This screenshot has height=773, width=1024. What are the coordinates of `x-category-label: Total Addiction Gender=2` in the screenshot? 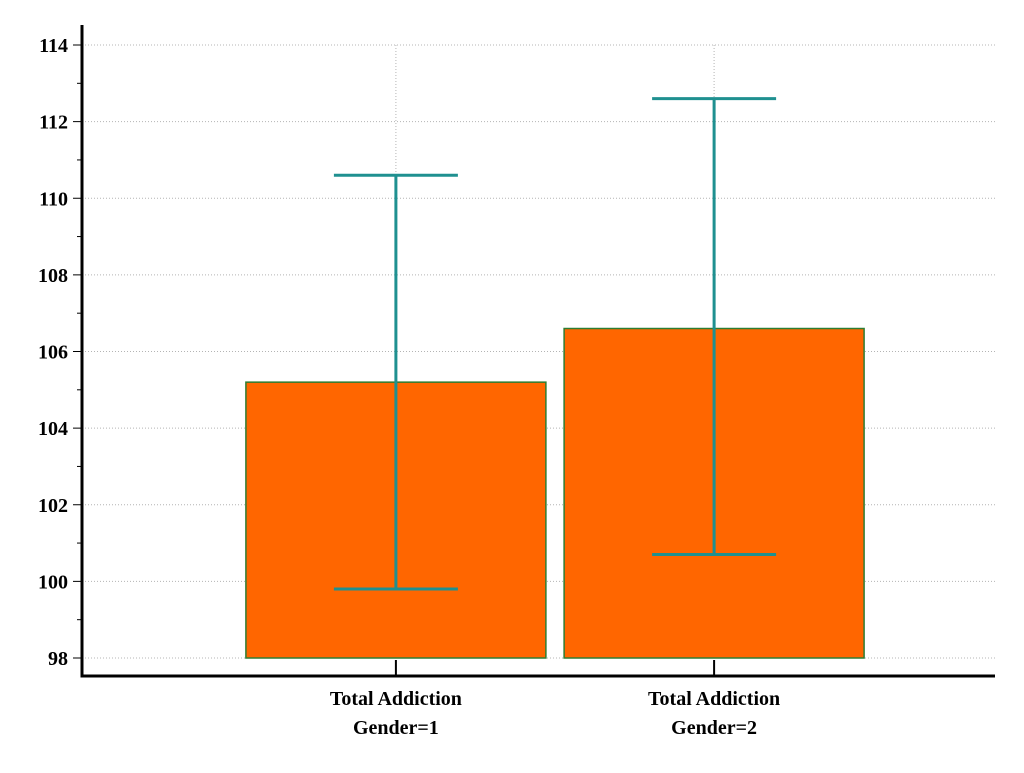 It's located at (714, 713).